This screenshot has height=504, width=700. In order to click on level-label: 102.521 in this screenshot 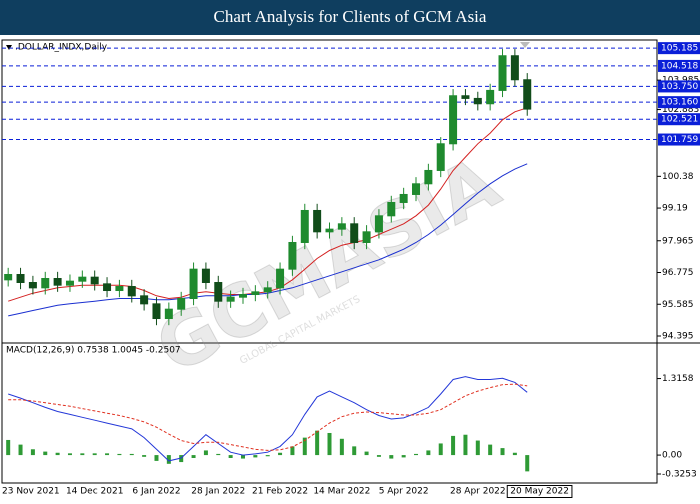, I will do `click(679, 120)`.